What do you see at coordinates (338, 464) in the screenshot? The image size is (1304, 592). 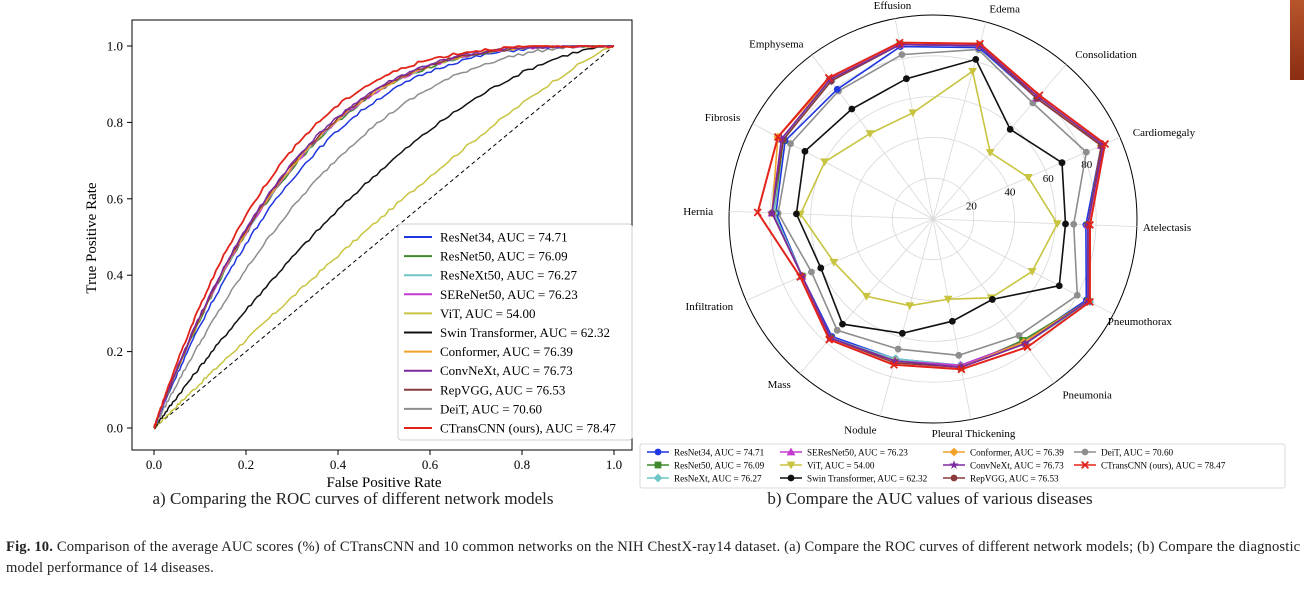 I see `roc-x-tick-label: 0.4` at bounding box center [338, 464].